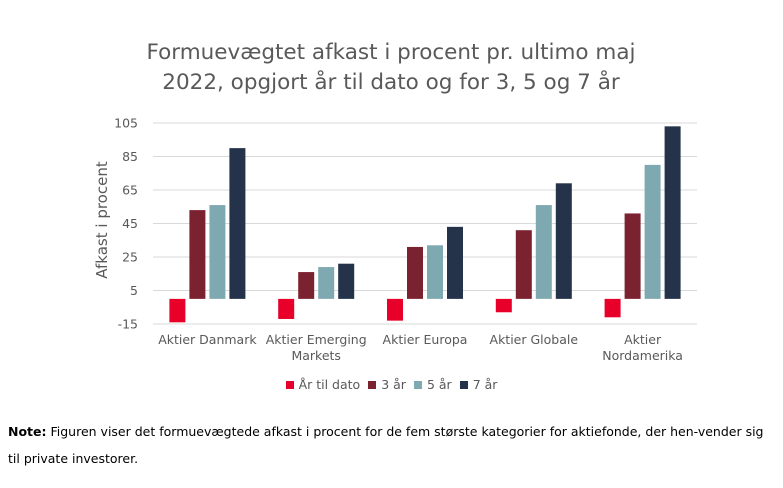 The width and height of the screenshot is (783, 488). What do you see at coordinates (329, 384) in the screenshot?
I see `legend-label: År til dato` at bounding box center [329, 384].